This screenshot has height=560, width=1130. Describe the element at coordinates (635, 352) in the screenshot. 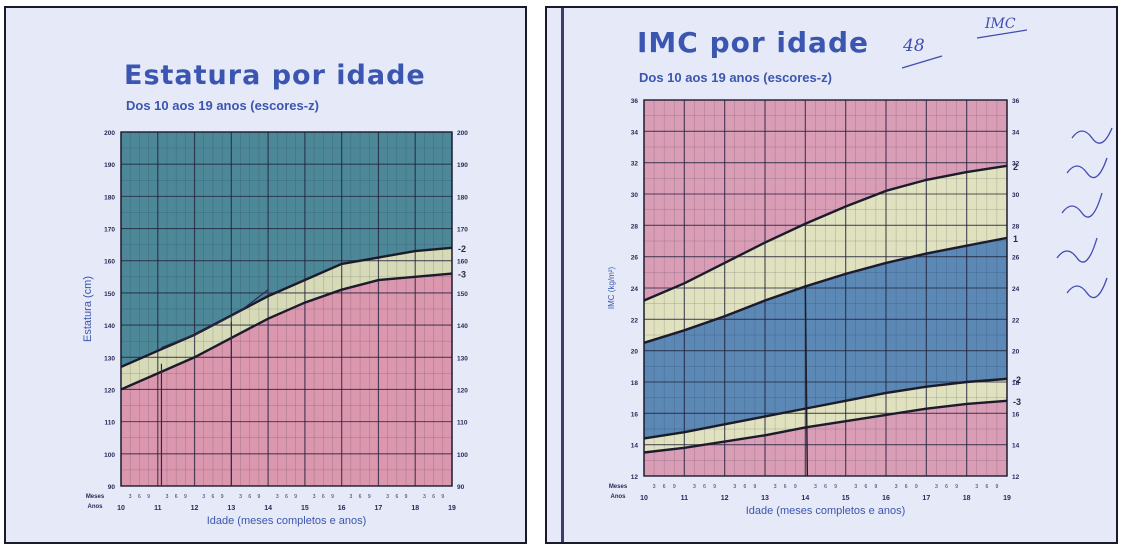

I see `y-tick-label-left: 20` at that location.